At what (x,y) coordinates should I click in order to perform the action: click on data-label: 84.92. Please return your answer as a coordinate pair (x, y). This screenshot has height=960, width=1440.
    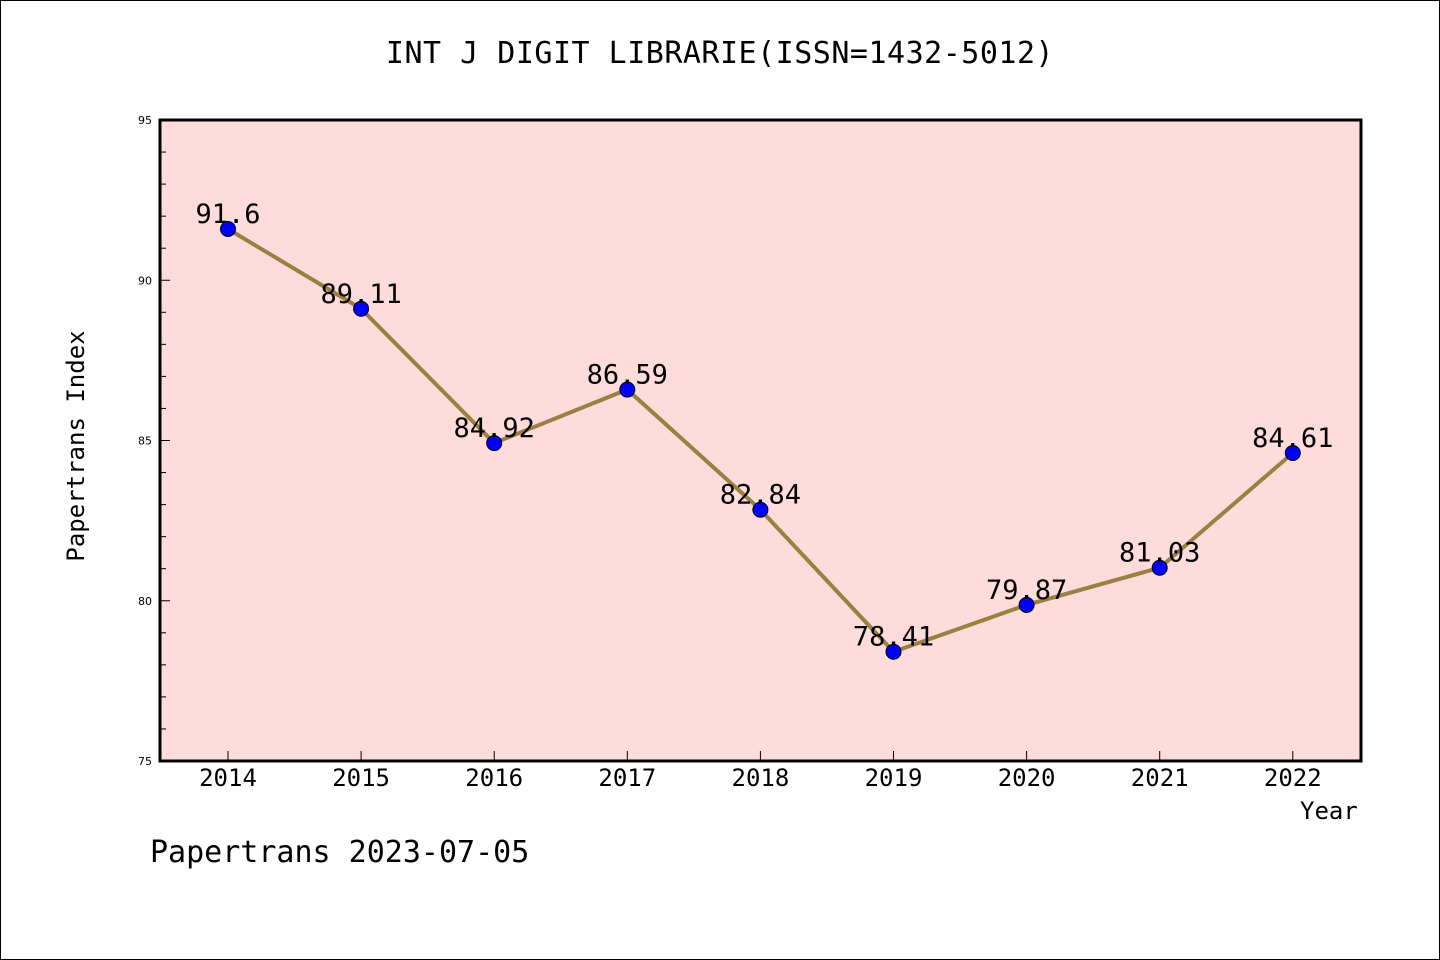
    Looking at the image, I should click on (494, 428).